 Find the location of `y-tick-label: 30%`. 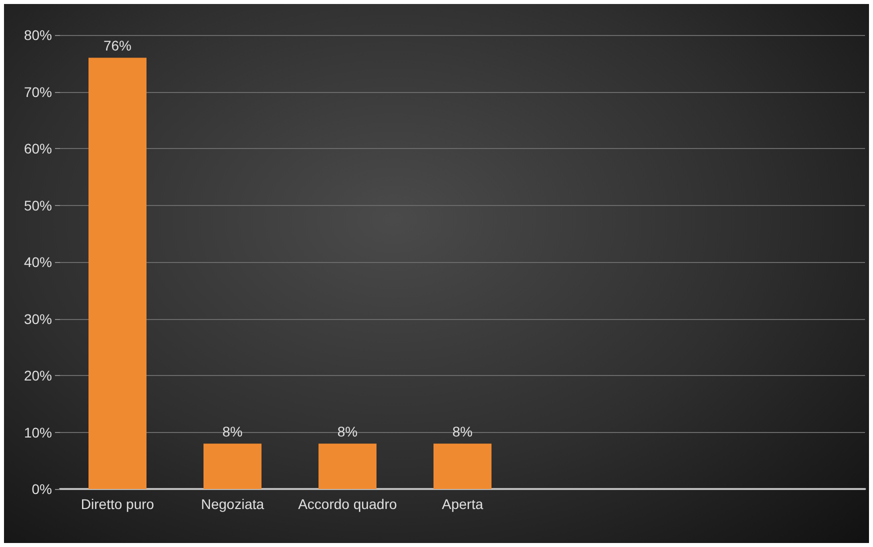

y-tick-label: 30% is located at coordinates (38, 318).